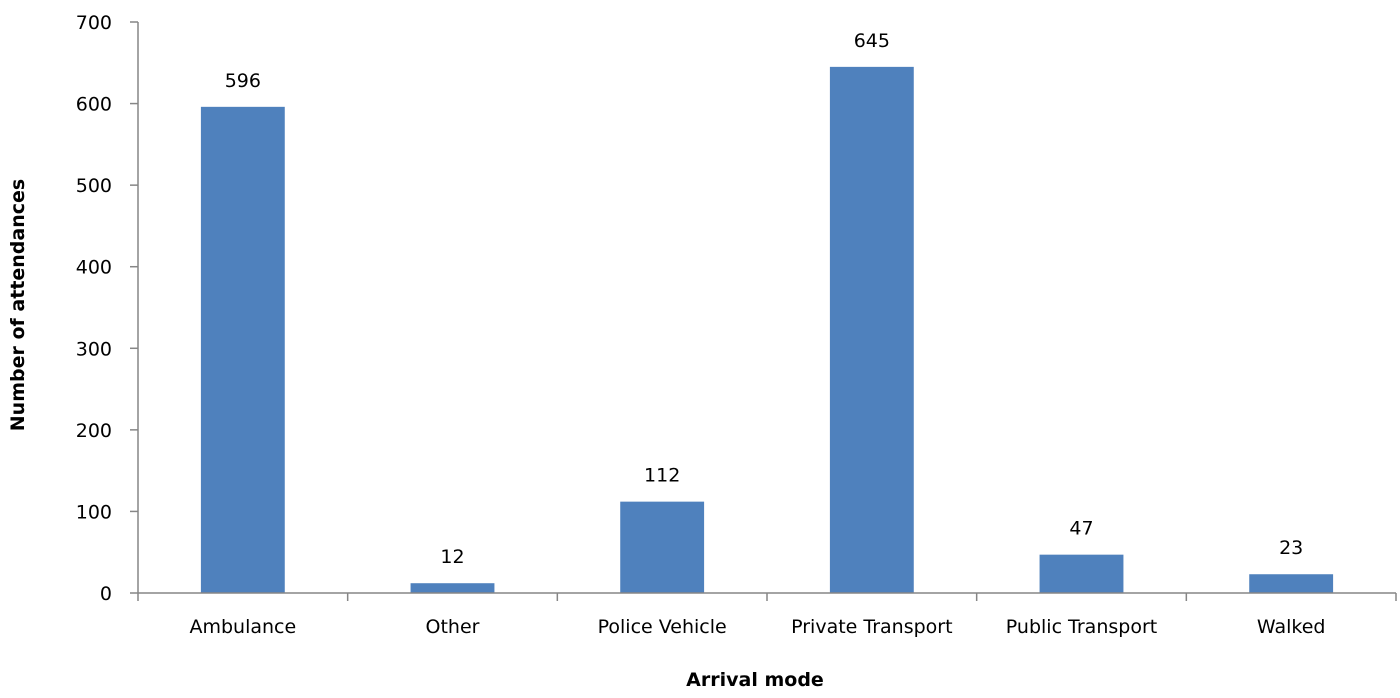  What do you see at coordinates (94, 268) in the screenshot?
I see `y-tick-label: 400` at bounding box center [94, 268].